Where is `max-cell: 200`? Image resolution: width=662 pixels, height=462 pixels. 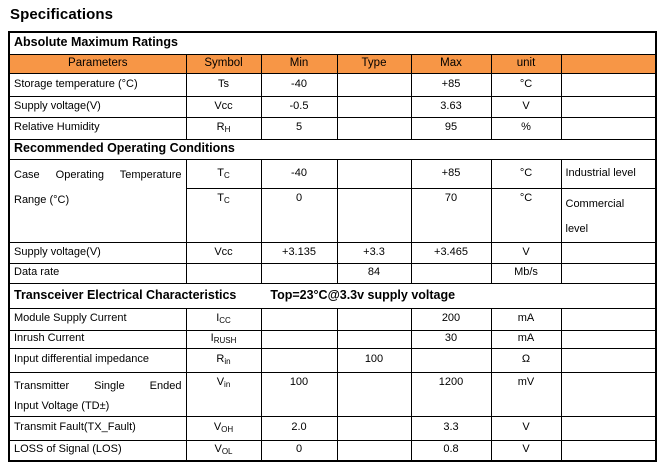 max-cell: 200 is located at coordinates (451, 319).